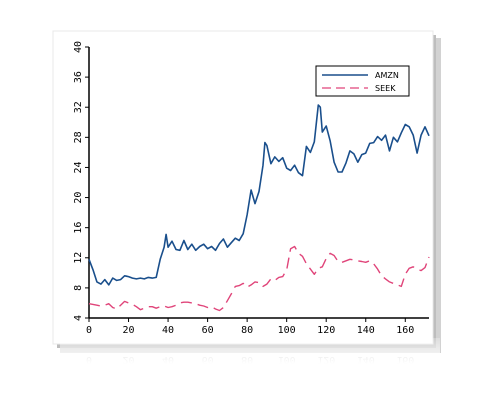  What do you see at coordinates (78, 167) in the screenshot?
I see `y-tick-label: 24` at bounding box center [78, 167].